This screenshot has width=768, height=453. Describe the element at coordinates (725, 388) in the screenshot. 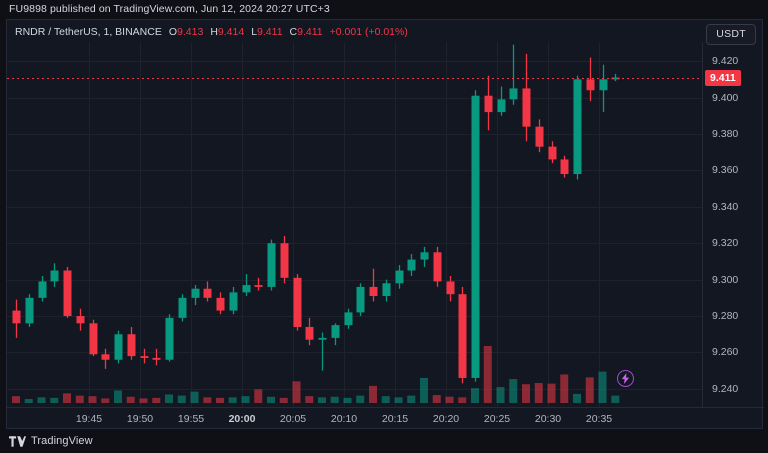

I see `price-tick-label: 9.240` at that location.